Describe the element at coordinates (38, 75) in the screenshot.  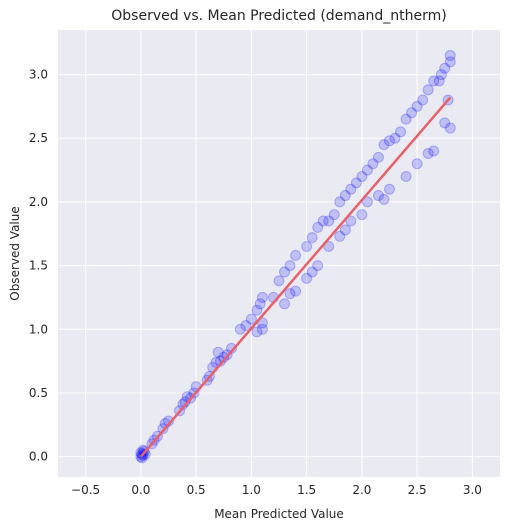
I see `y-tick-label: 3.0` at that location.